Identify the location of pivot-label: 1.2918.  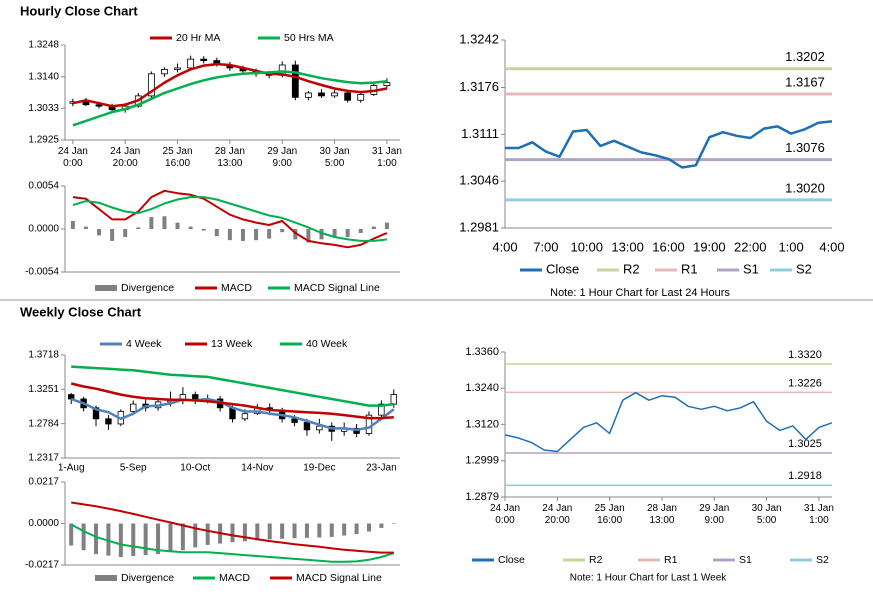
(805, 476).